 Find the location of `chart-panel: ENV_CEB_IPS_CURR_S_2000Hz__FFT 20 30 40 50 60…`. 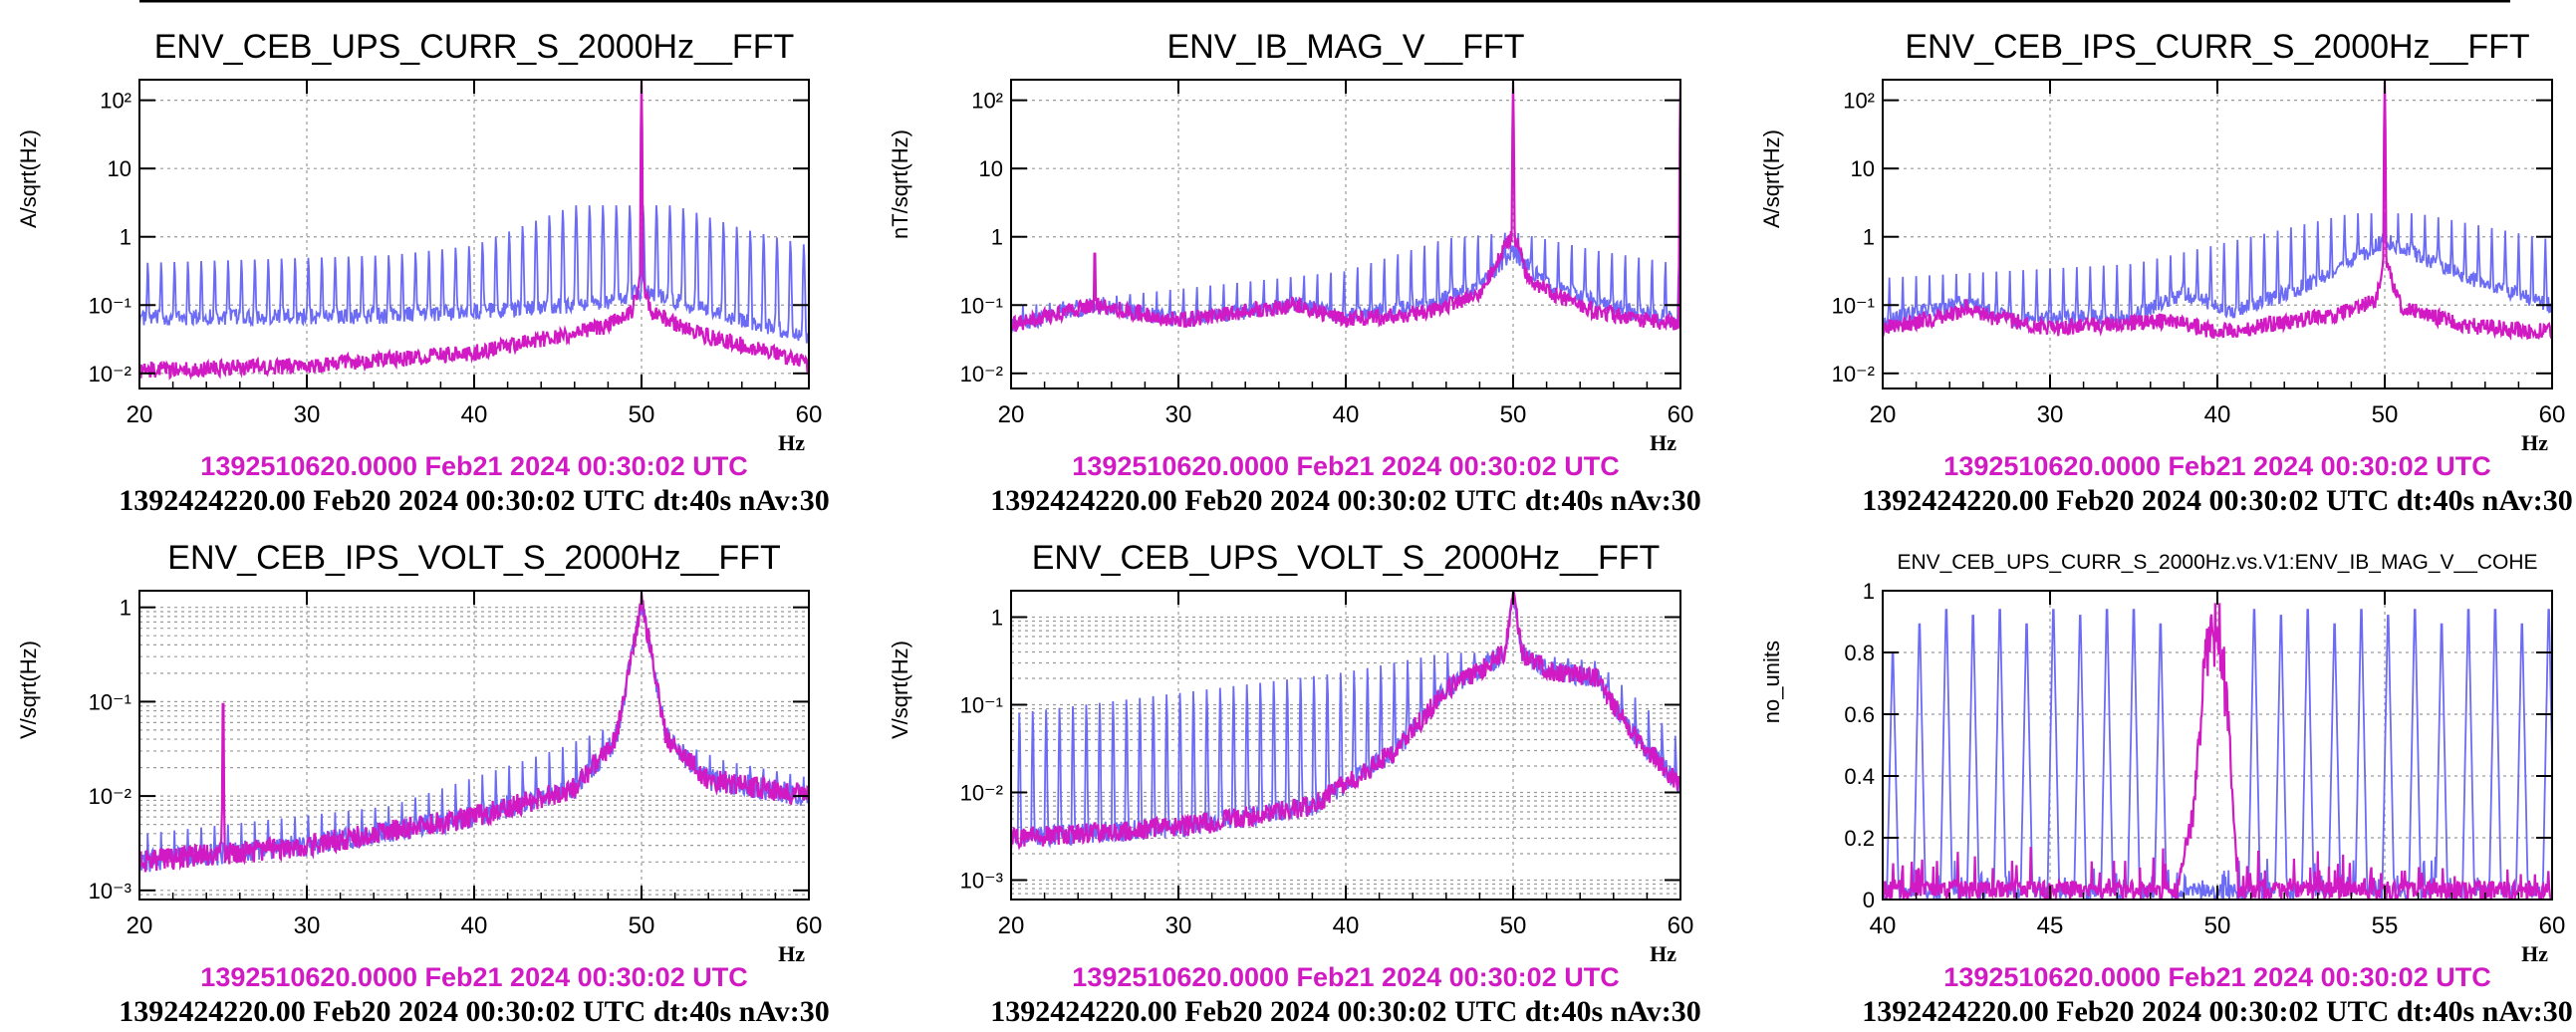

chart-panel: ENV_CEB_IPS_CURR_S_2000Hz__FFT 20 30 40 50 60… is located at coordinates (2166, 272).